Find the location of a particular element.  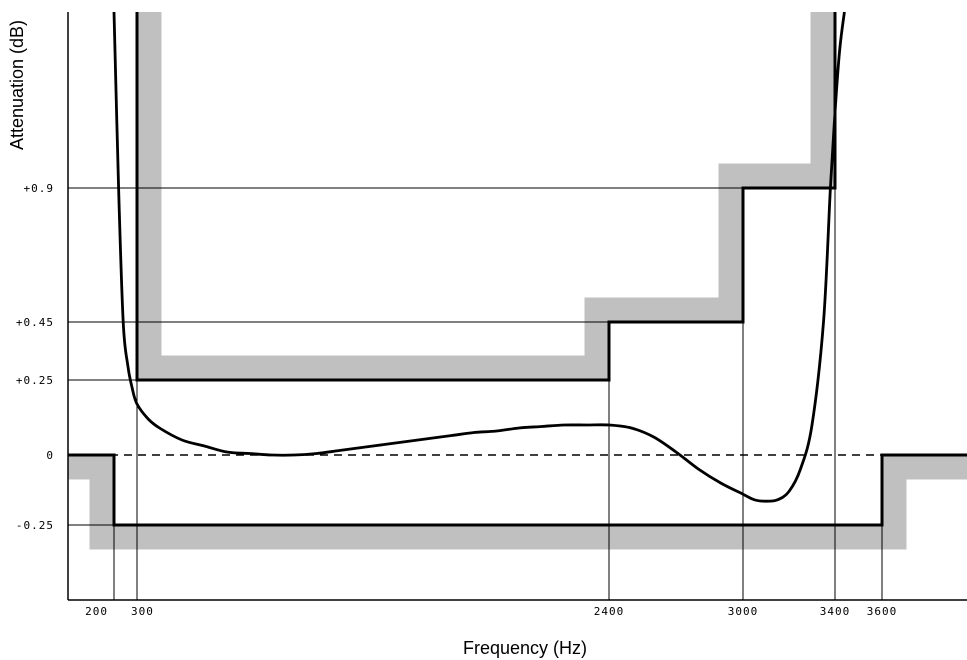

lower-tolerance-shade is located at coordinates (517, 503).